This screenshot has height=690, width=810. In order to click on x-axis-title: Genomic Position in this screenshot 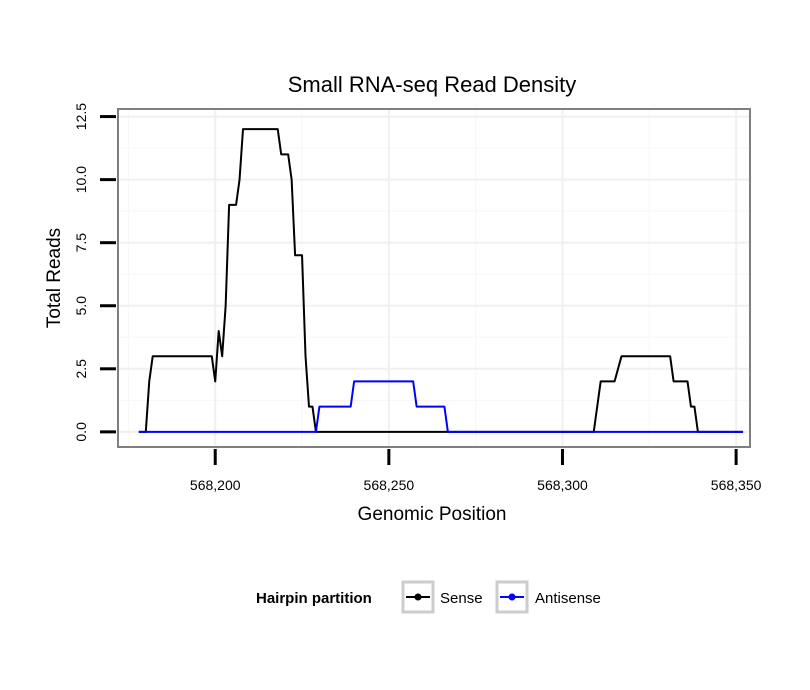, I will do `click(432, 514)`.